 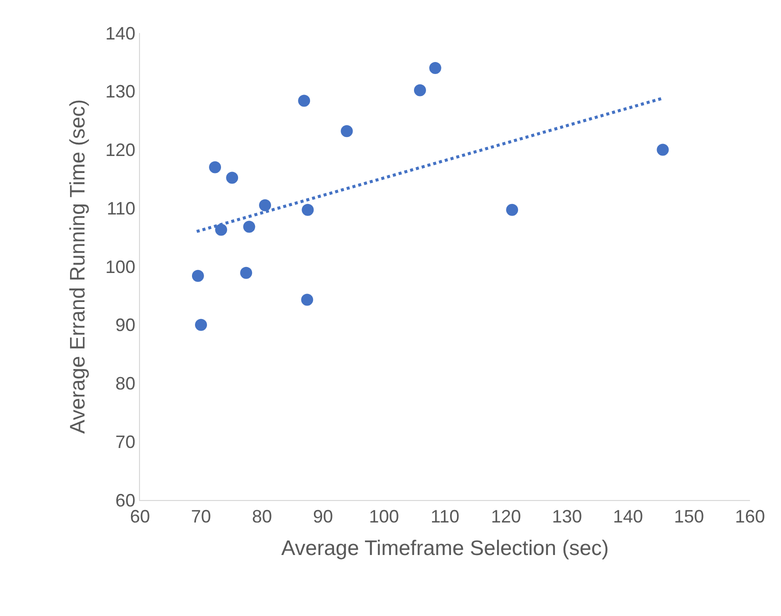 What do you see at coordinates (262, 516) in the screenshot?
I see `x-tick-label: 80` at bounding box center [262, 516].